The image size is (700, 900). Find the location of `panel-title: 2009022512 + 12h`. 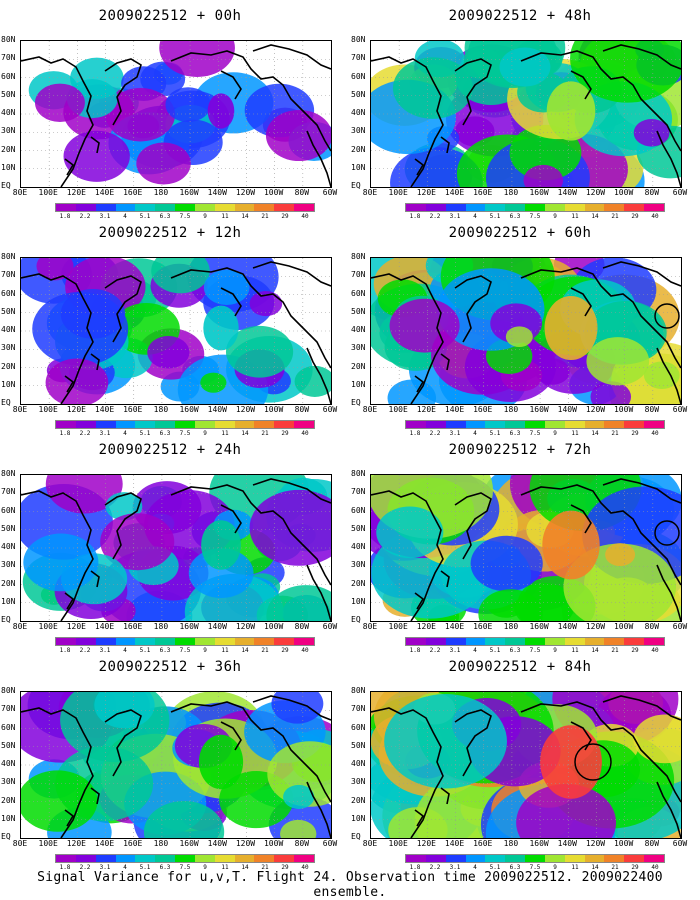

panel-title: 2009022512 + 12h is located at coordinates (170, 233).